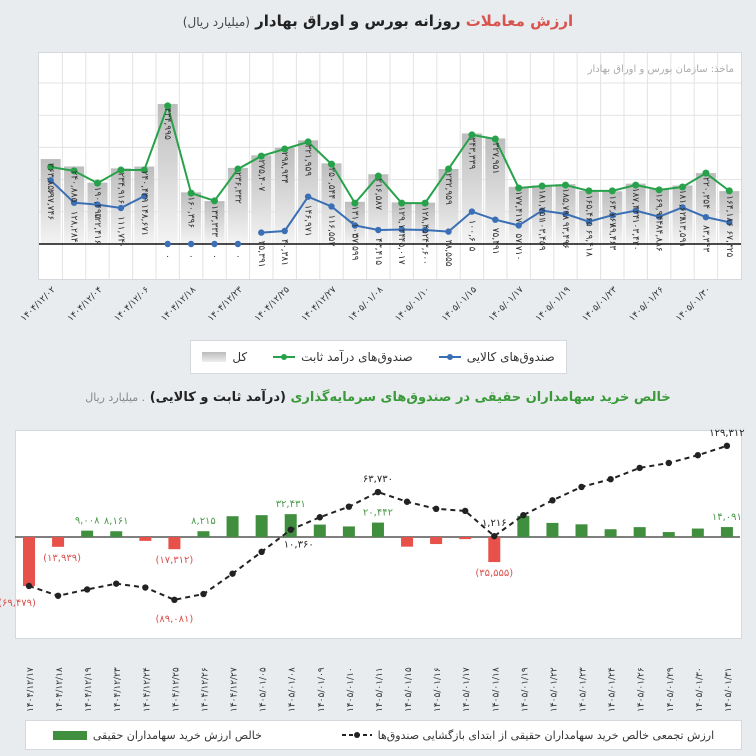 This screenshot has width=756, height=756. Describe the element at coordinates (518, 207) in the screenshot. I see `total-value-label: ۱۷۷,۴۱۷` at that location.